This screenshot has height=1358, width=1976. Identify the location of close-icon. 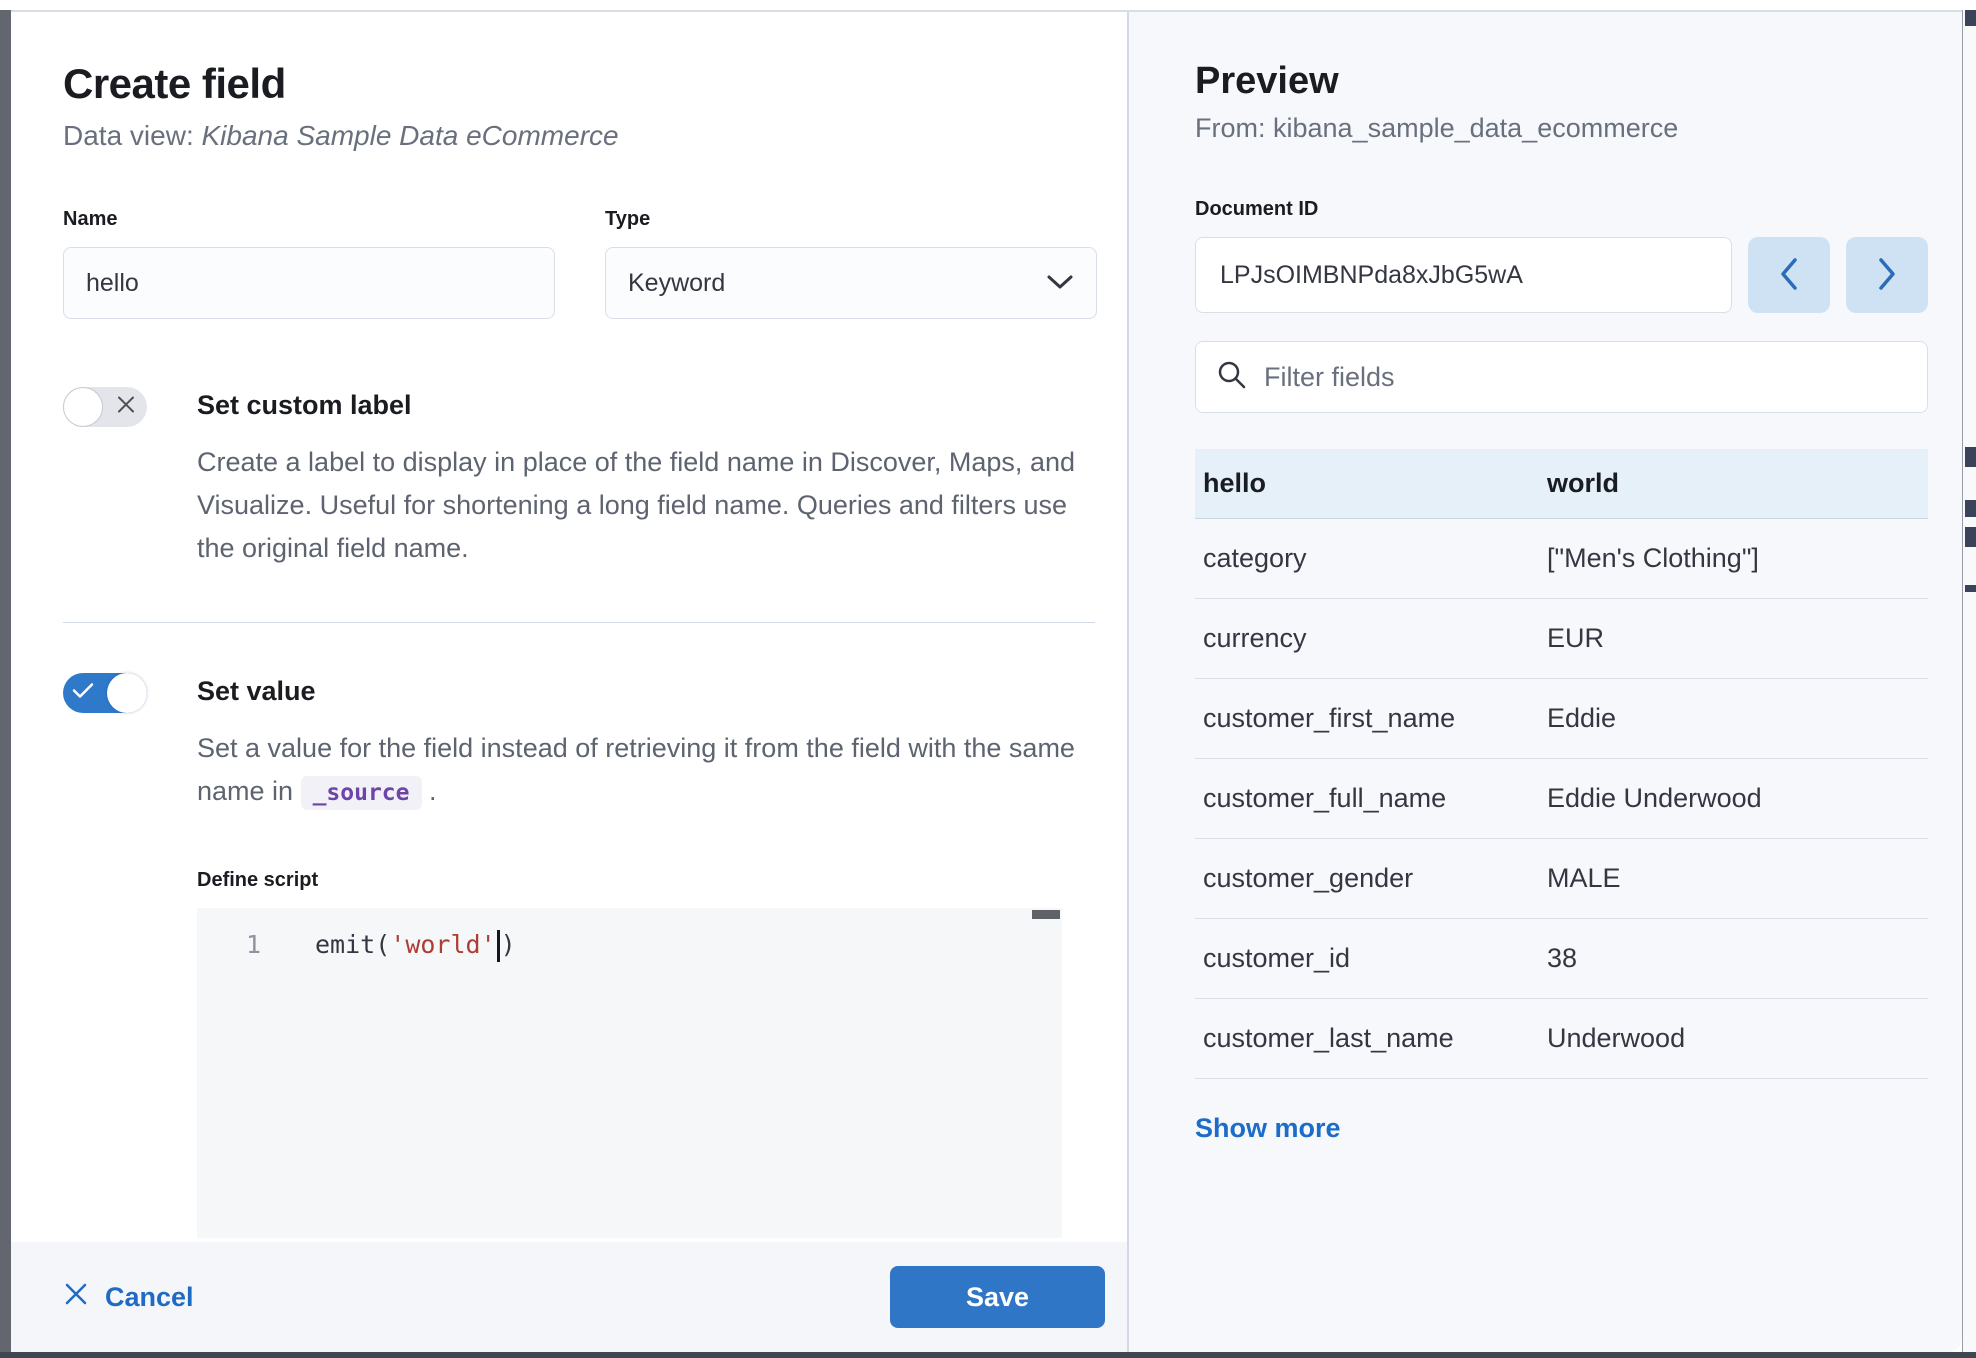
(76, 1297).